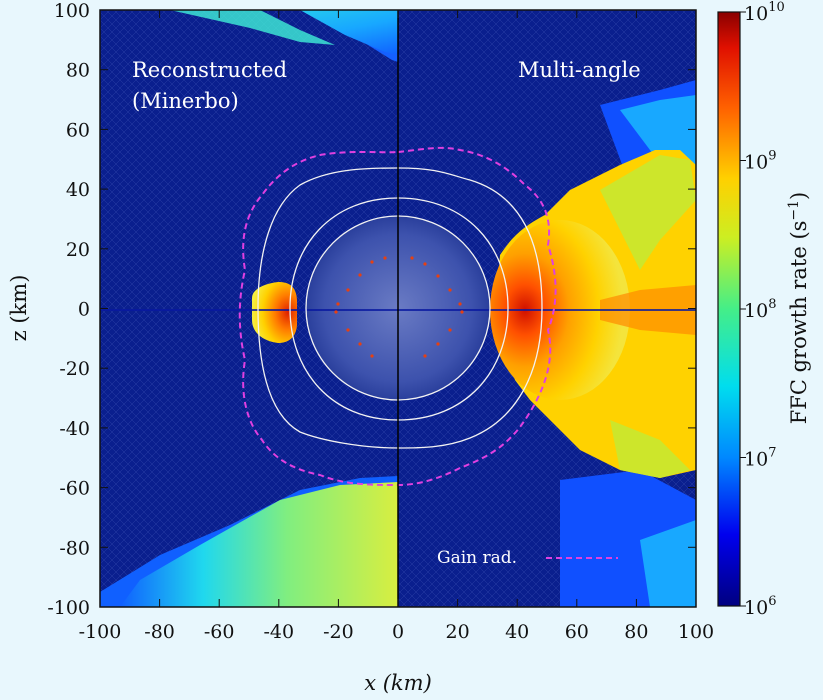  What do you see at coordinates (185, 101) in the screenshot?
I see `left-panel-label-line2: (Minerbo)` at bounding box center [185, 101].